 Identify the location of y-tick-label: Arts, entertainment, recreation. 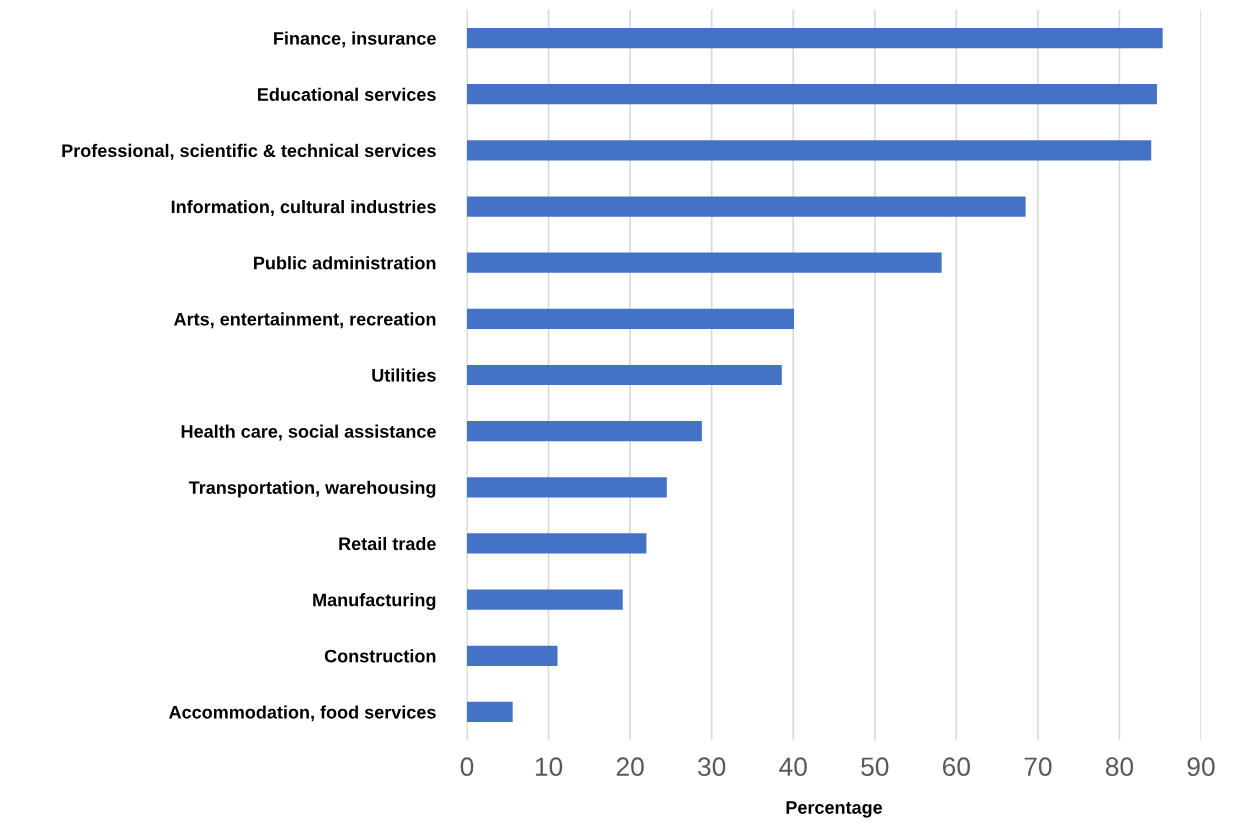
(305, 320).